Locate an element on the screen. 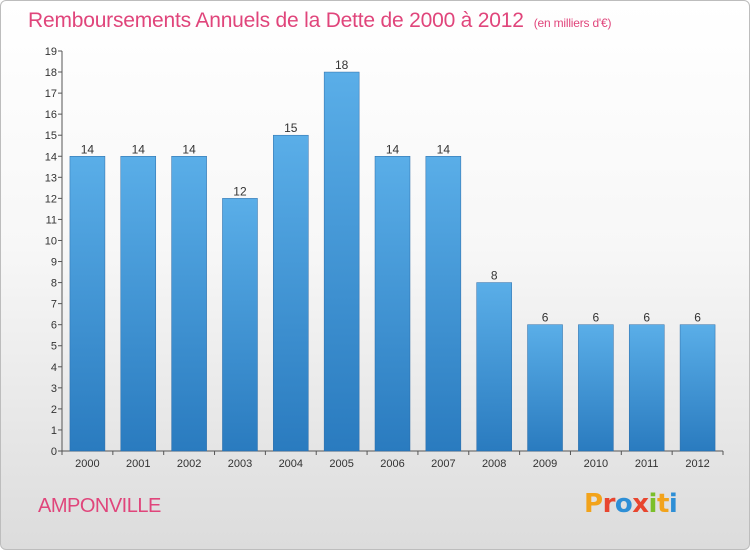  y-tick-label: 11 is located at coordinates (51, 220).